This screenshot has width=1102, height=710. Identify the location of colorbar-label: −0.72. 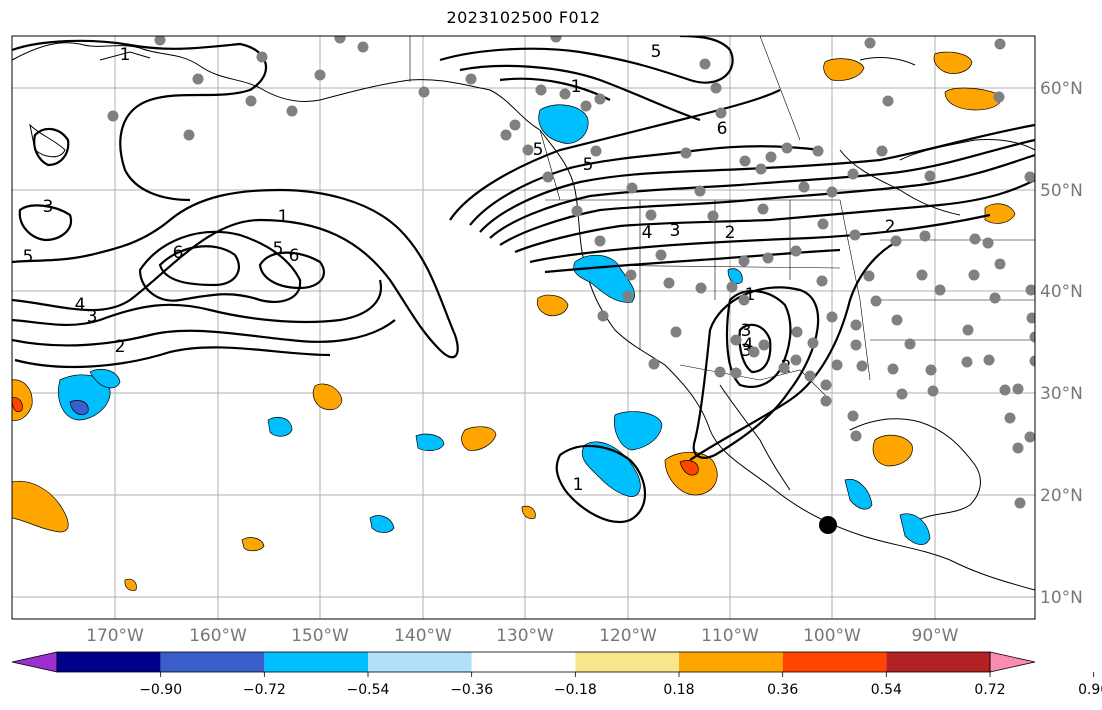
(264, 690).